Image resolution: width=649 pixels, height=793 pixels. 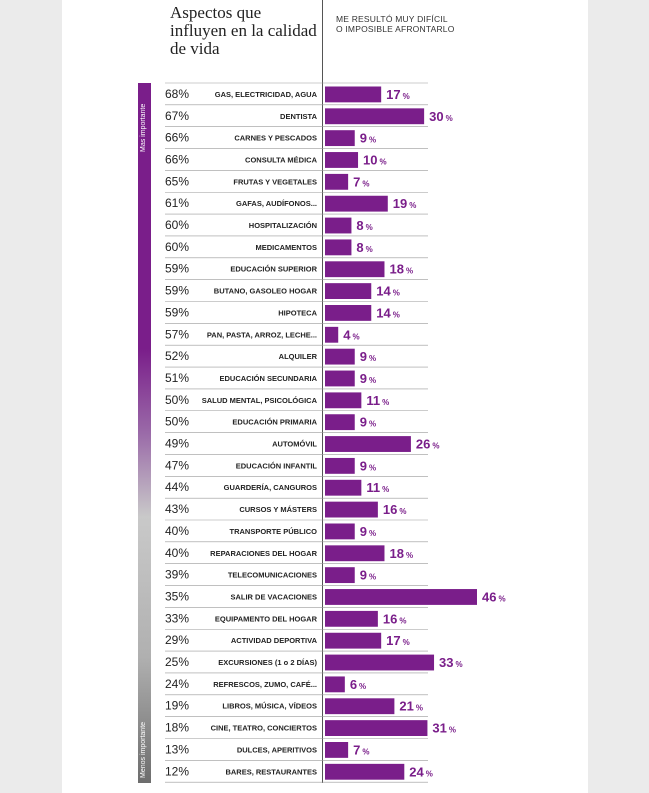 I want to click on category-label: CARNES Y PESCADOS, so click(x=275, y=138).